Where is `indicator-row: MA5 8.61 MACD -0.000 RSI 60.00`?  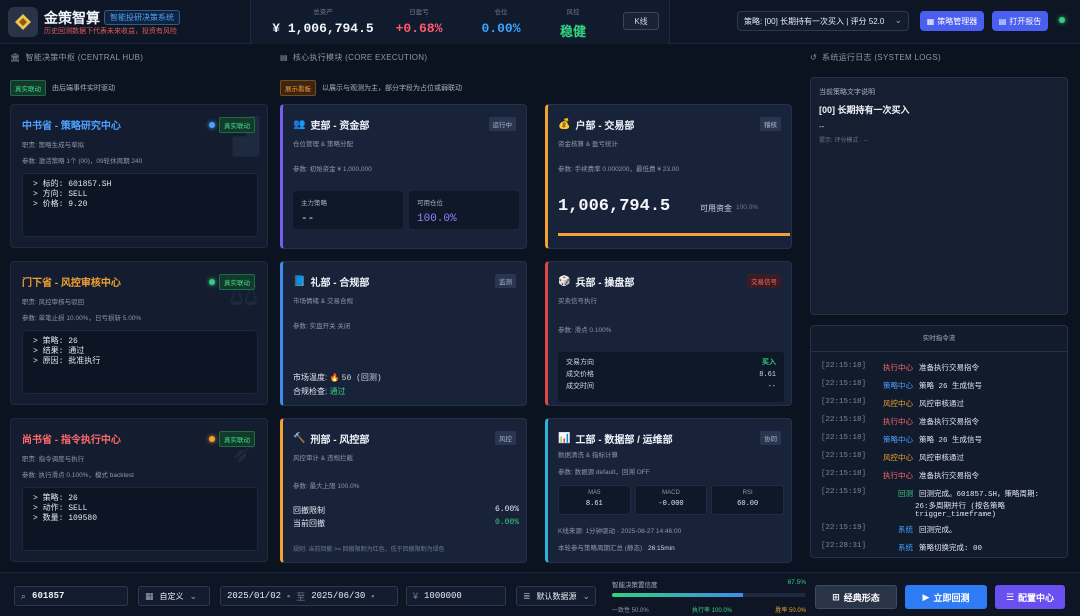 indicator-row: MA5 8.61 MACD -0.000 RSI 60.00 is located at coordinates (671, 500).